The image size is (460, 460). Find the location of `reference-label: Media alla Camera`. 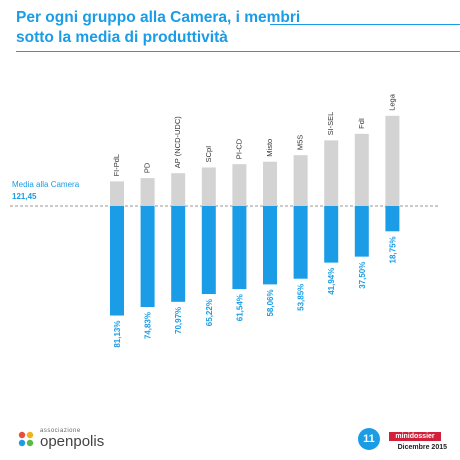

reference-label: Media alla Camera is located at coordinates (46, 184).